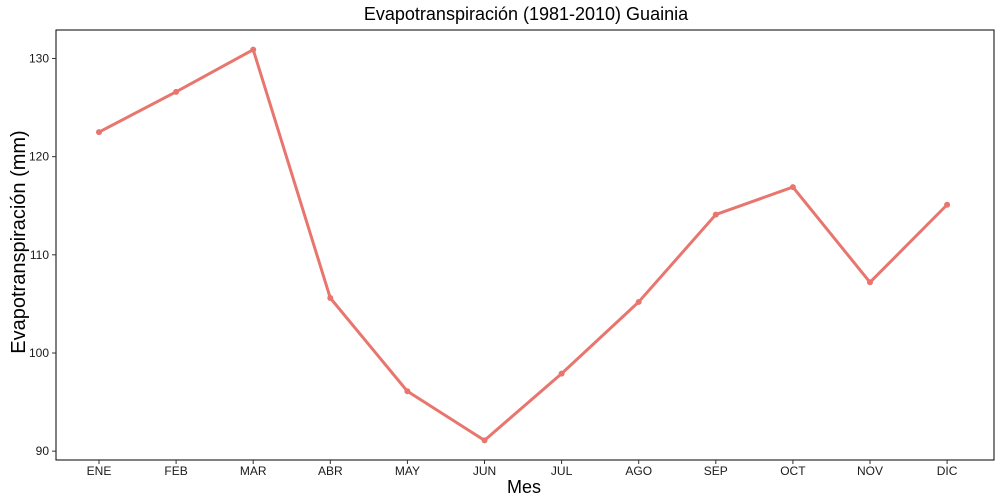 This screenshot has width=1000, height=500. I want to click on x-axis-title: Mes, so click(524, 487).